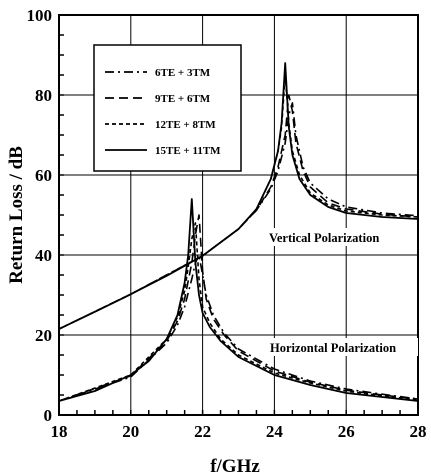 The width and height of the screenshot is (431, 476). What do you see at coordinates (183, 73) in the screenshot?
I see `legend-label: 6TE + 3TM` at bounding box center [183, 73].